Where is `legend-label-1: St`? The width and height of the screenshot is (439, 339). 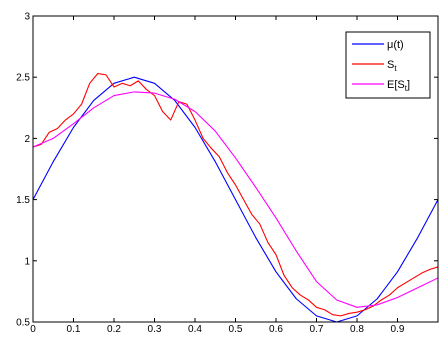 legend-label-1: St is located at coordinates (392, 66).